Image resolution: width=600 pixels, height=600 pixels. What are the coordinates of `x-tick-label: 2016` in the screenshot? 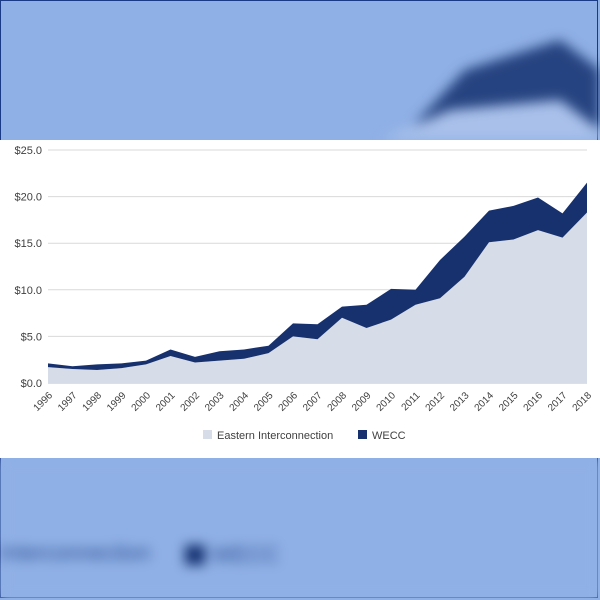 It's located at (534, 402).